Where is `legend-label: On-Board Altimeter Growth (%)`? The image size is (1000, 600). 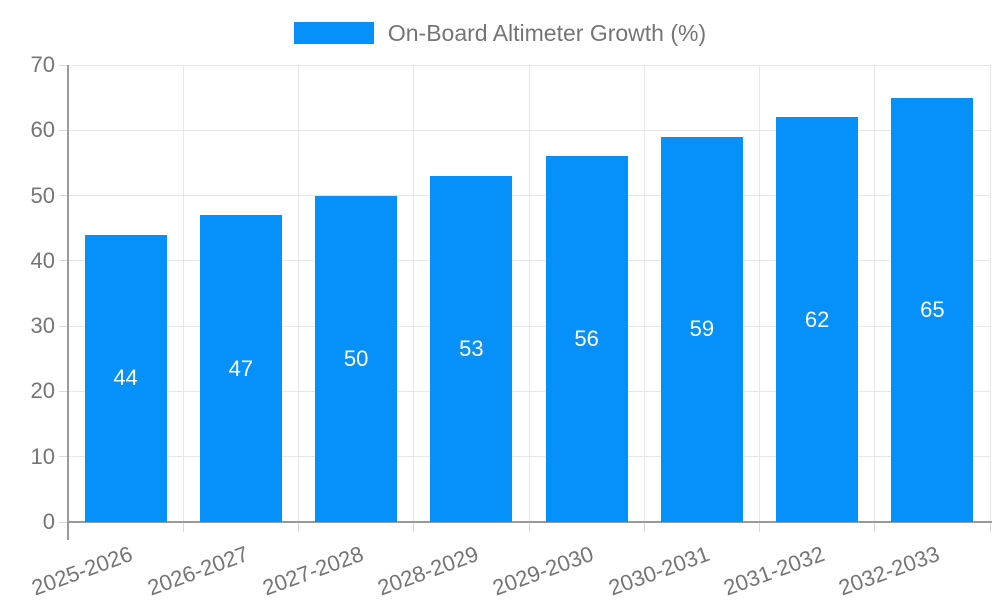
legend-label: On-Board Altimeter Growth (%) is located at coordinates (547, 33).